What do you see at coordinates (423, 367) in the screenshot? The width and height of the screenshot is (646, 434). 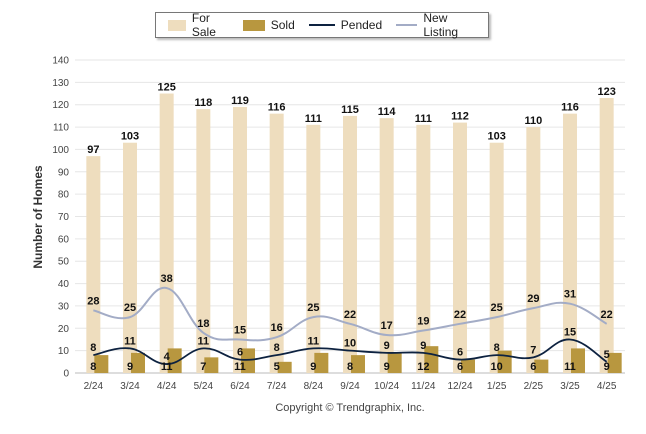 I see `data-label-sold: 12` at bounding box center [423, 367].